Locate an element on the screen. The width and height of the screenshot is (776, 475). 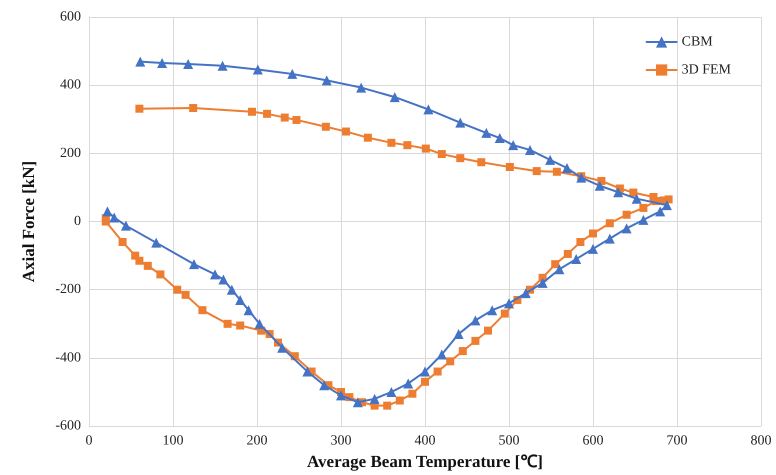
y-tick-label: -600 is located at coordinates (68, 426).